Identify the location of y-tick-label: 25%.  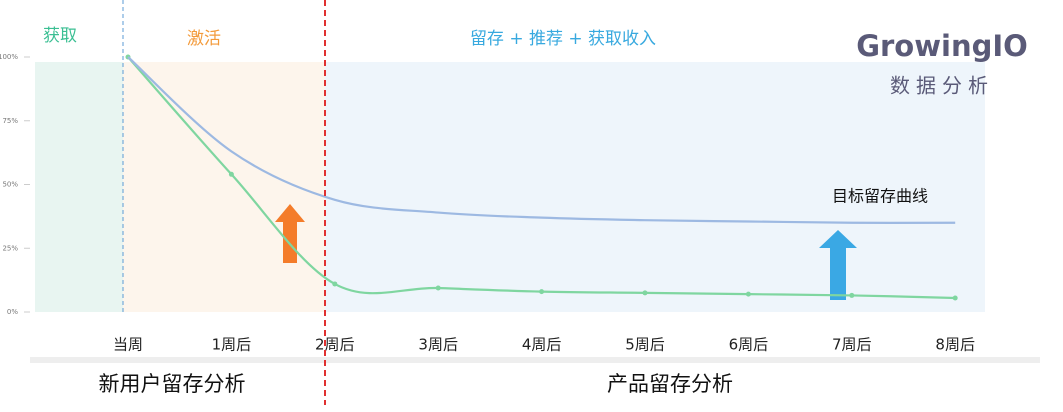
(10, 248).